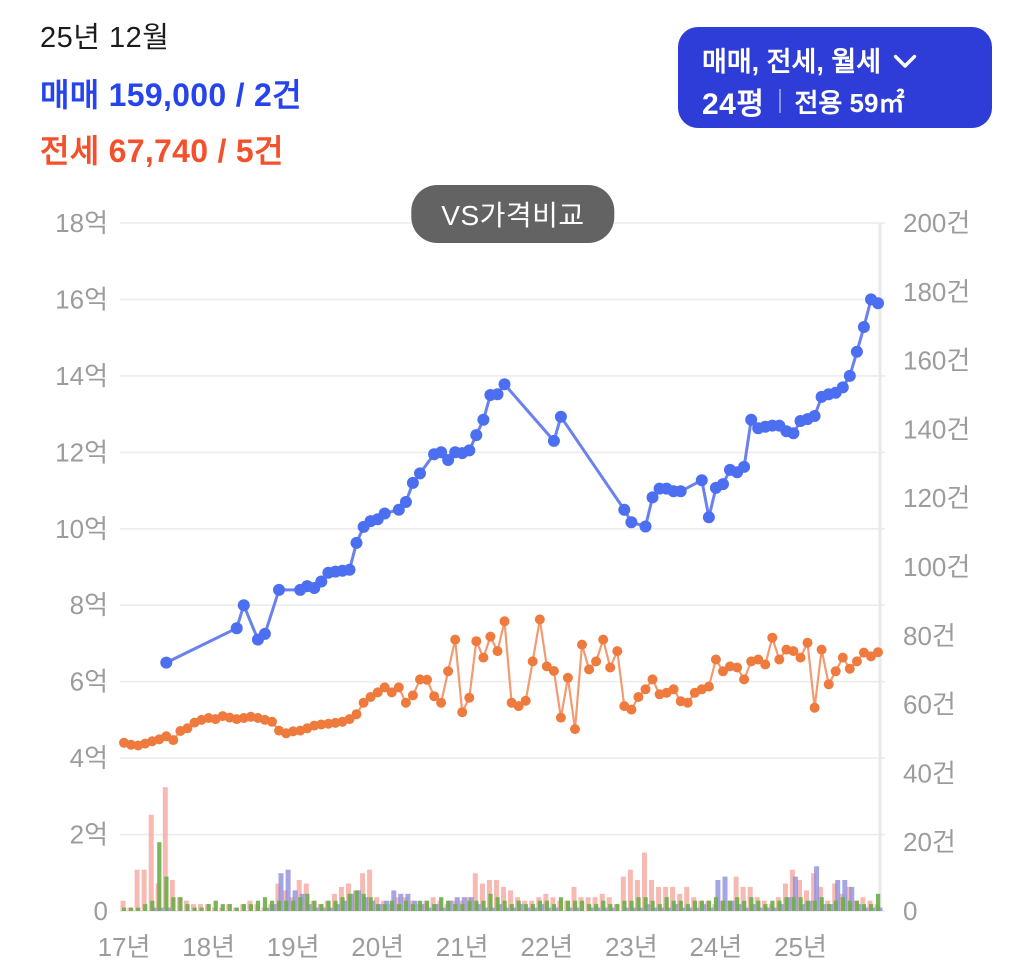 This screenshot has width=1026, height=977. What do you see at coordinates (929, 773) in the screenshot?
I see `volume-axis-tick: 40건` at bounding box center [929, 773].